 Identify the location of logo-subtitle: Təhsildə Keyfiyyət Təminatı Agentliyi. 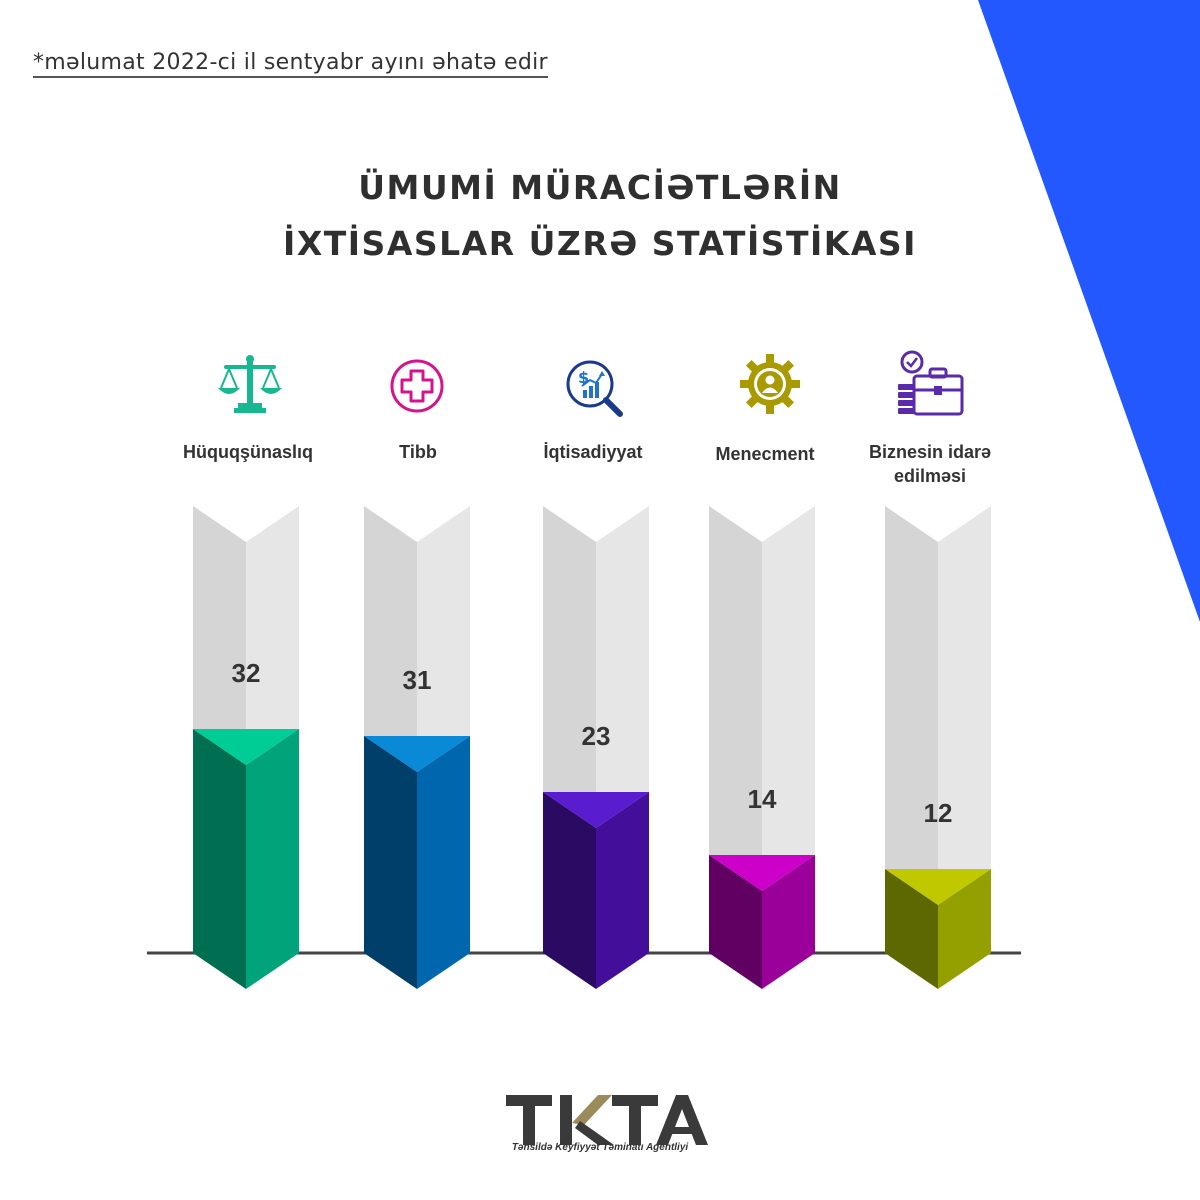
(600, 1147).